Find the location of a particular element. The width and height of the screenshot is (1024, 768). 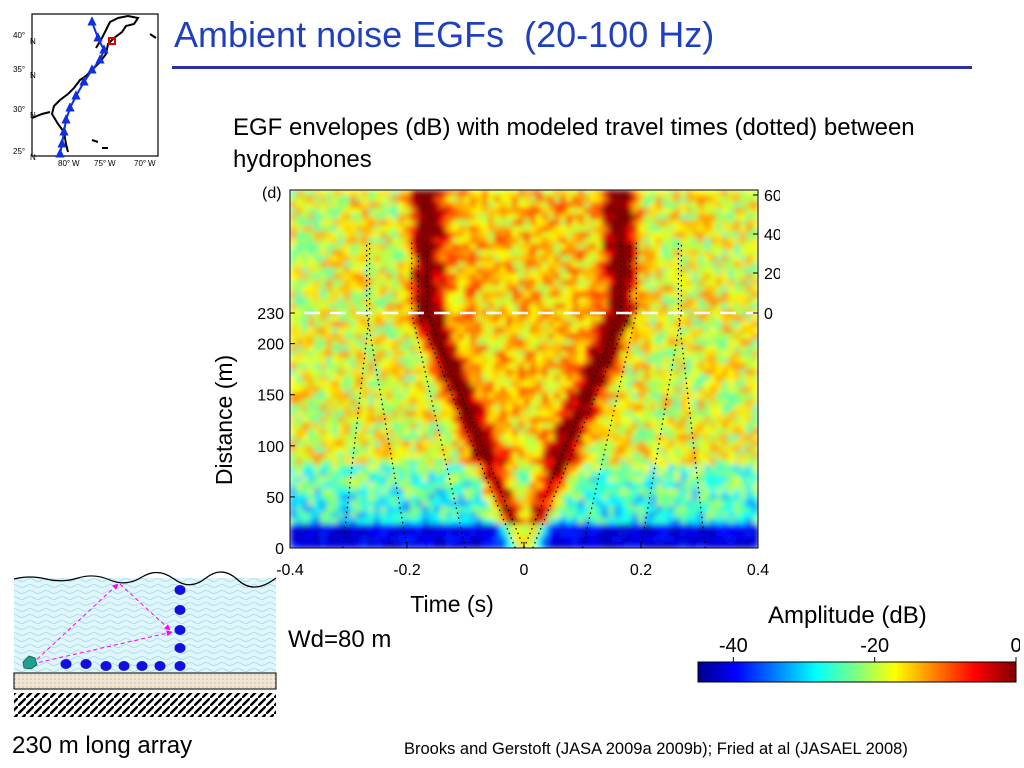

ray-paths is located at coordinates (102, 624).